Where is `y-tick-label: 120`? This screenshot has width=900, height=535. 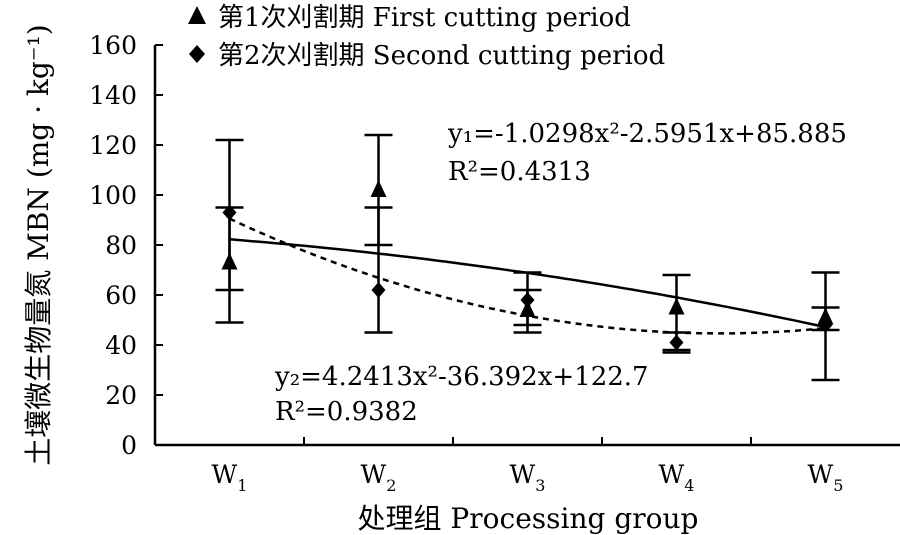
y-tick-label: 120 is located at coordinates (113, 145).